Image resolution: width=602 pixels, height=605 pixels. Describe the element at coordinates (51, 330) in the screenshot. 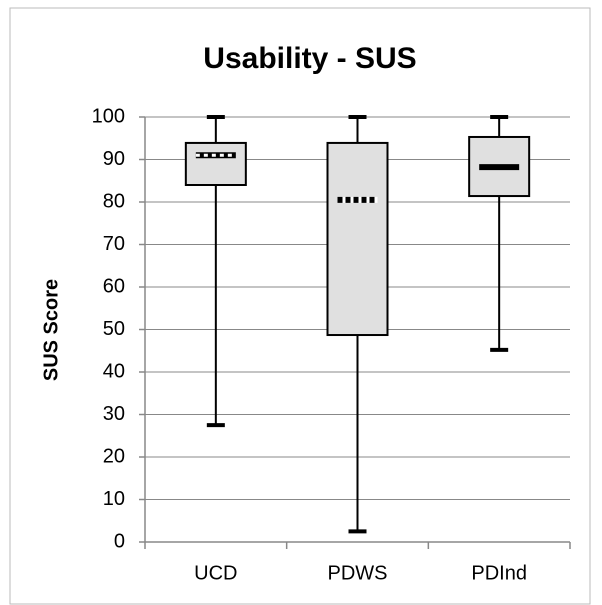

I see `y-axis-label: SUS Score` at that location.